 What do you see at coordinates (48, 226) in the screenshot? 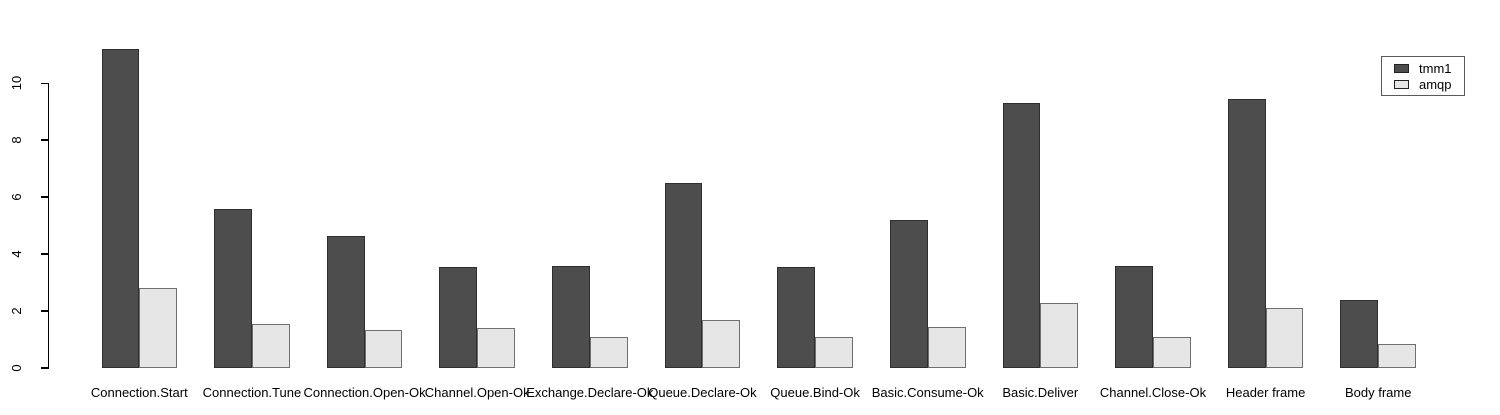
I see `y-axis-line` at bounding box center [48, 226].